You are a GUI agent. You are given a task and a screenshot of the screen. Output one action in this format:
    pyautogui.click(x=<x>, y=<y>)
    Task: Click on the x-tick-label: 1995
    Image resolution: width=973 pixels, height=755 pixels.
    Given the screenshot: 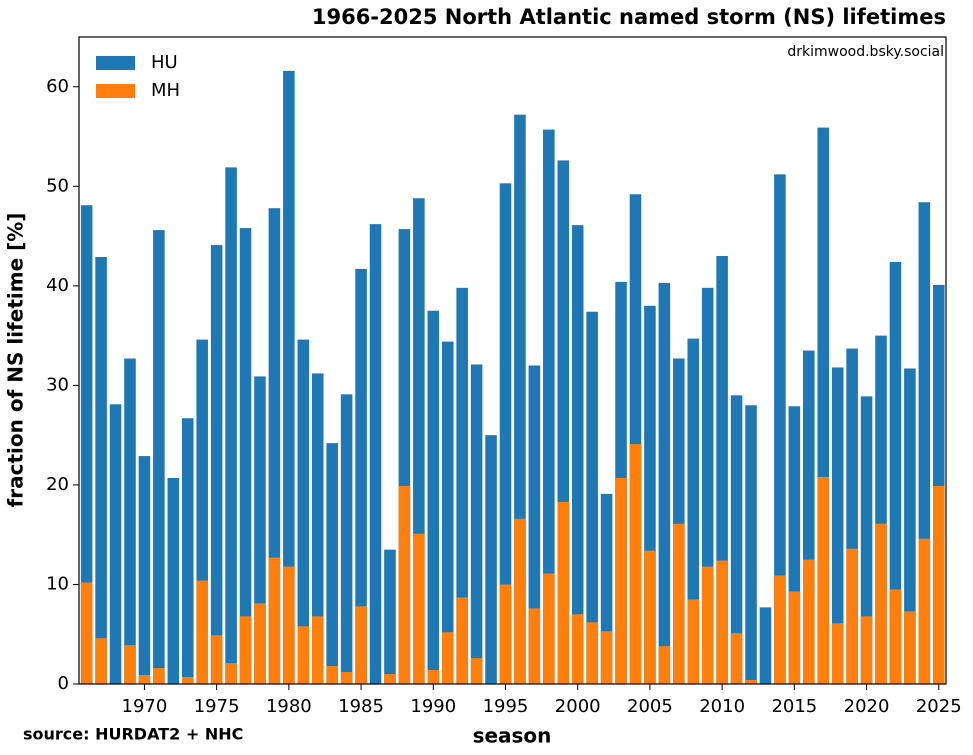 What is the action you would take?
    pyautogui.click(x=506, y=706)
    